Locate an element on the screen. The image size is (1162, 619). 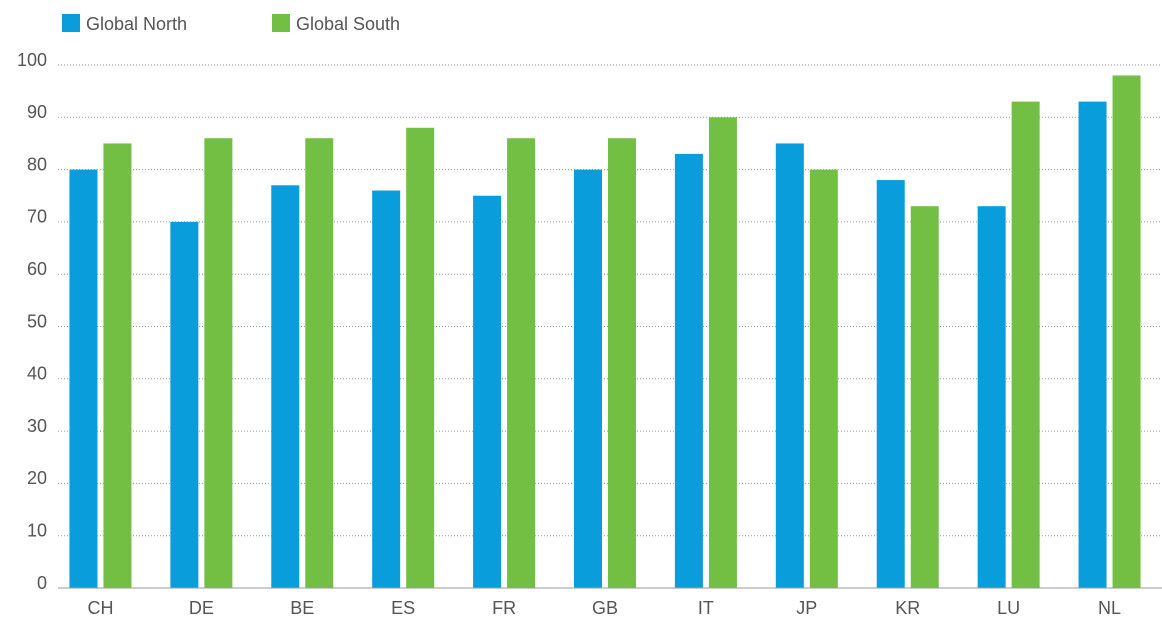
legend-label: Global South is located at coordinates (348, 24).